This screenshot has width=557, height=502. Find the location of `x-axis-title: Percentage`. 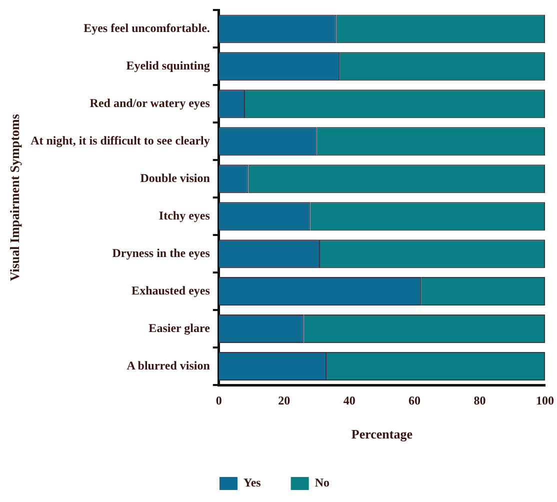

x-axis-title: Percentage is located at coordinates (382, 434).